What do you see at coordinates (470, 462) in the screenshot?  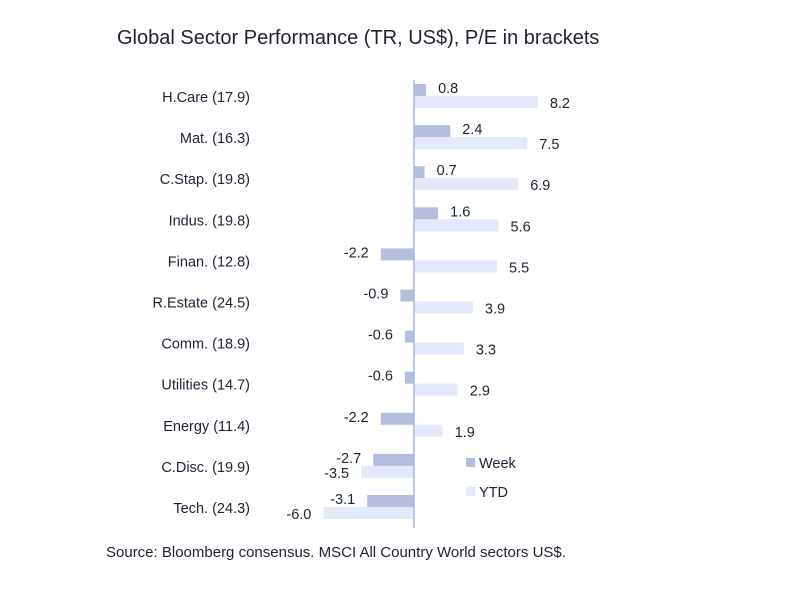 I see `legend-swatch-week` at bounding box center [470, 462].